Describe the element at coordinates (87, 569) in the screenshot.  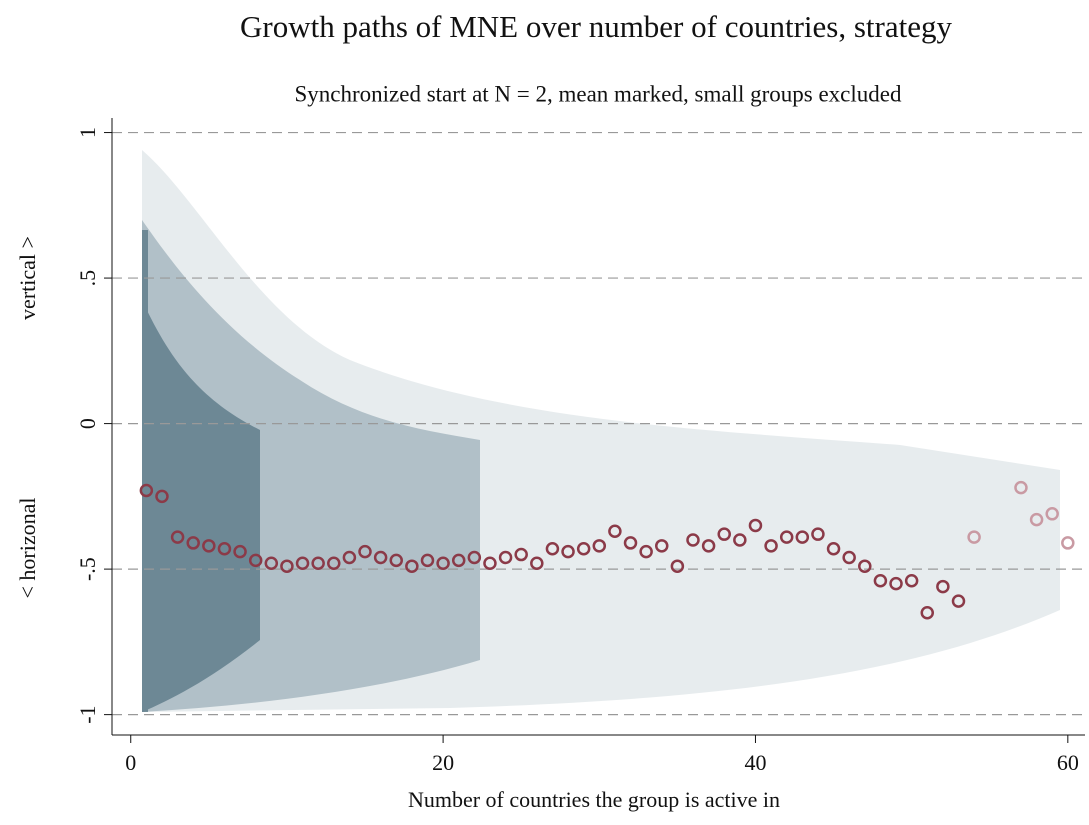
I see `y-tick-label: -.5` at that location.